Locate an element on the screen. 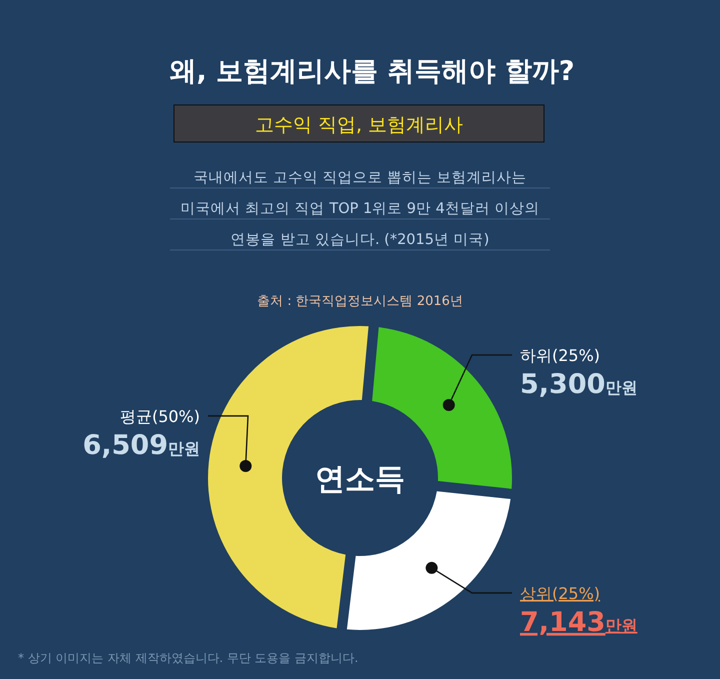 The width and height of the screenshot is (720, 679). text: * 상기 이미지는 자체 제작하였습니다. 무단 도용을 금지합니다. is located at coordinates (188, 658).